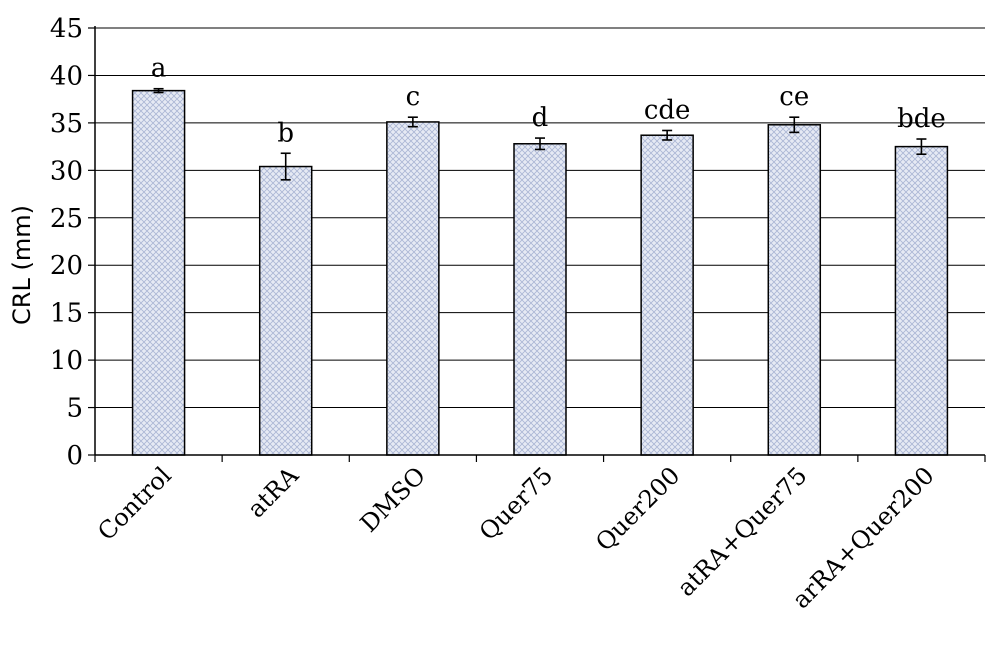 This screenshot has height=654, width=1000. Describe the element at coordinates (742, 531) in the screenshot. I see `x-category-label: atRA+Quer75` at that location.